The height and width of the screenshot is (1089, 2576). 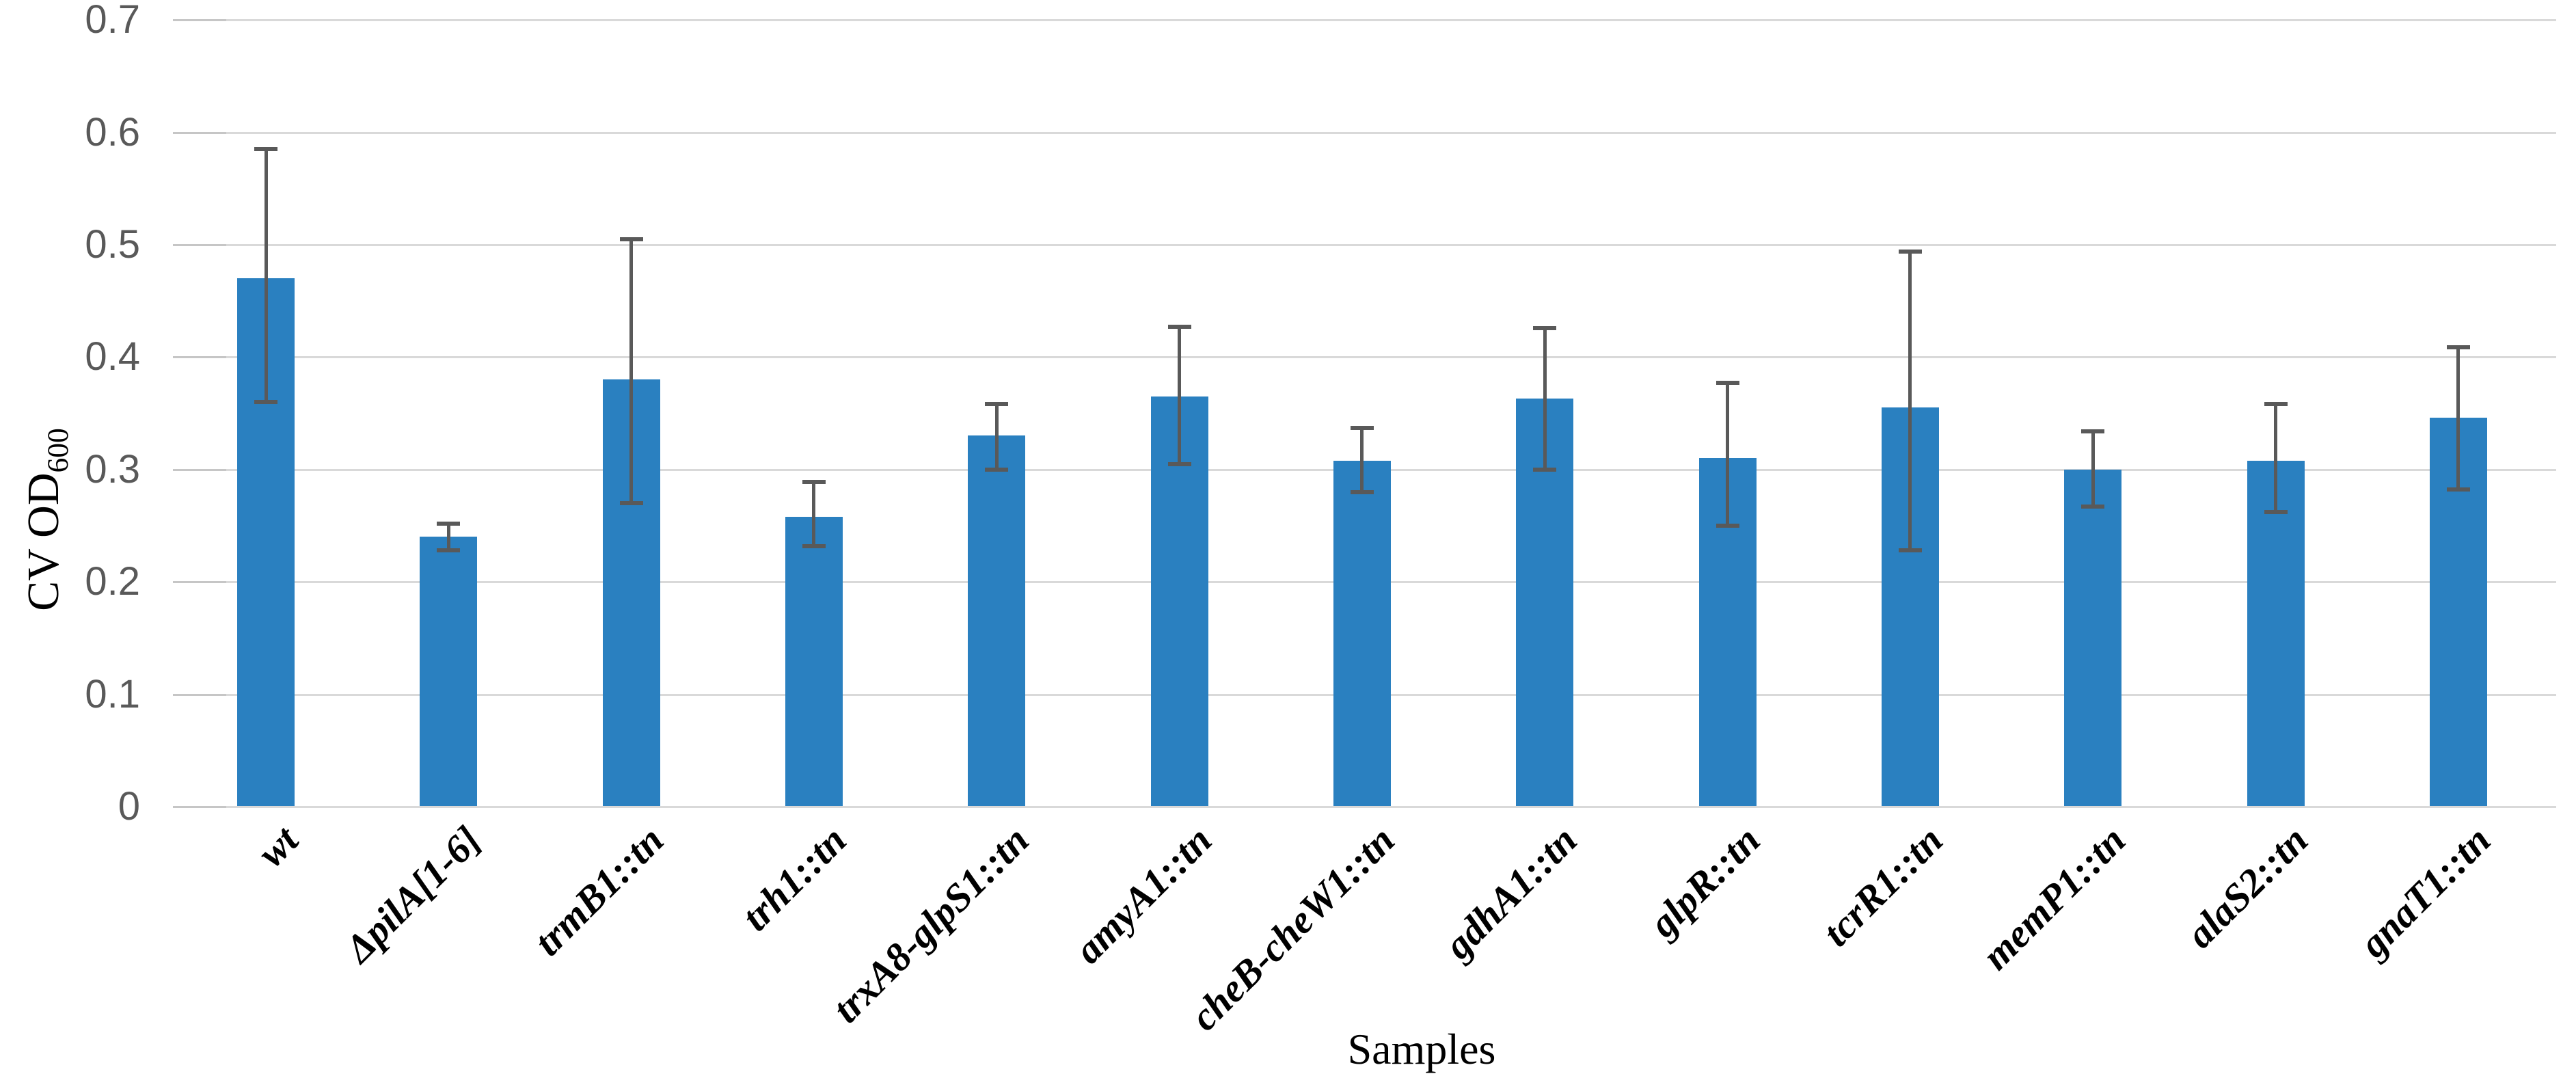 What do you see at coordinates (112, 469) in the screenshot?
I see `y-axis-tick-label: 0.3` at bounding box center [112, 469].